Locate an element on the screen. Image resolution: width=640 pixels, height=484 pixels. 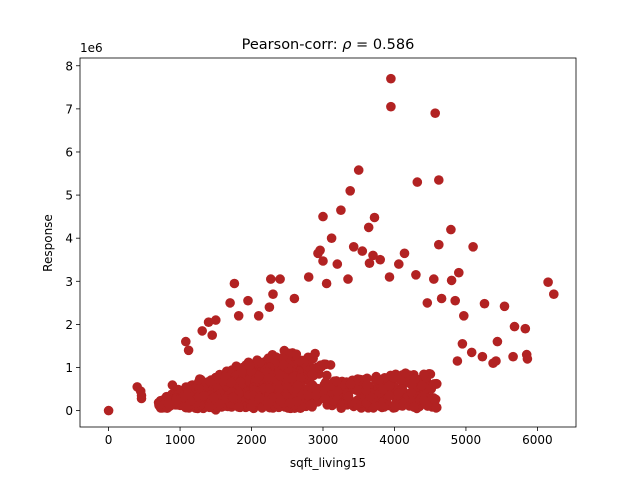
chart-title-value: = 0.586 is located at coordinates (382, 45).